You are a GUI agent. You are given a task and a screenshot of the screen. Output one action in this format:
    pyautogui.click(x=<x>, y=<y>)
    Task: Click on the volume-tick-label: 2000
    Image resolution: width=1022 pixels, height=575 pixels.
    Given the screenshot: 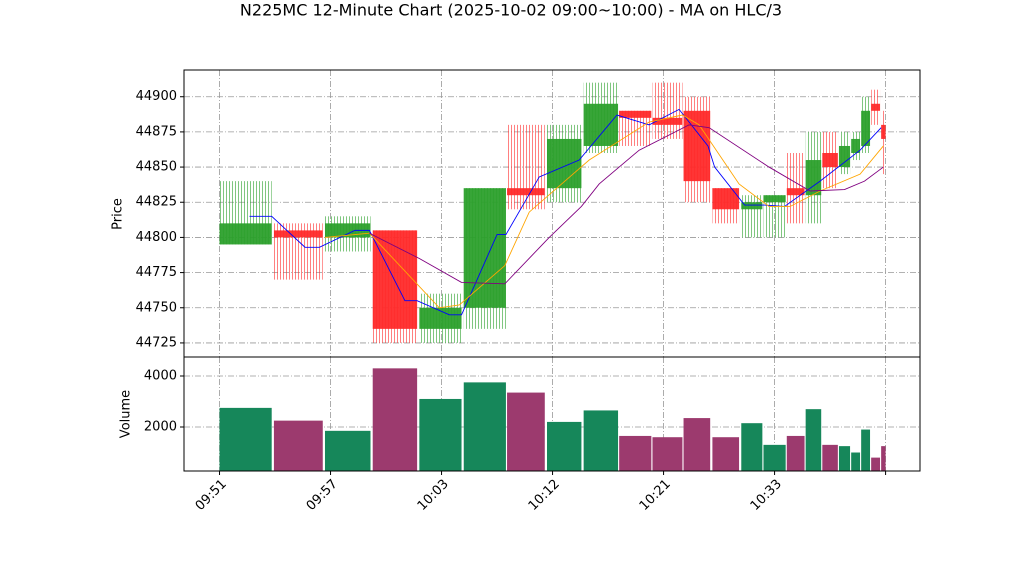 What is the action you would take?
    pyautogui.click(x=160, y=427)
    